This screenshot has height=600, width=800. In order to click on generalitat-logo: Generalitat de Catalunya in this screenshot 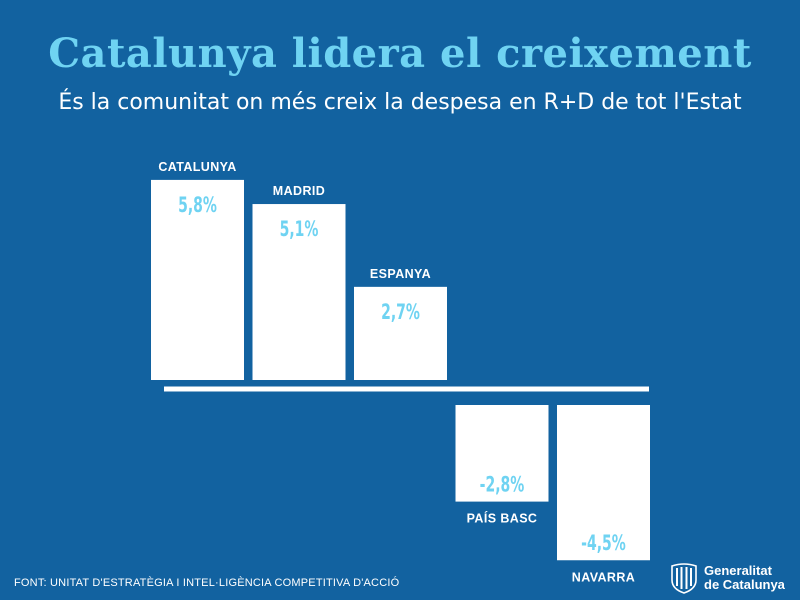, I will do `click(732, 578)`.